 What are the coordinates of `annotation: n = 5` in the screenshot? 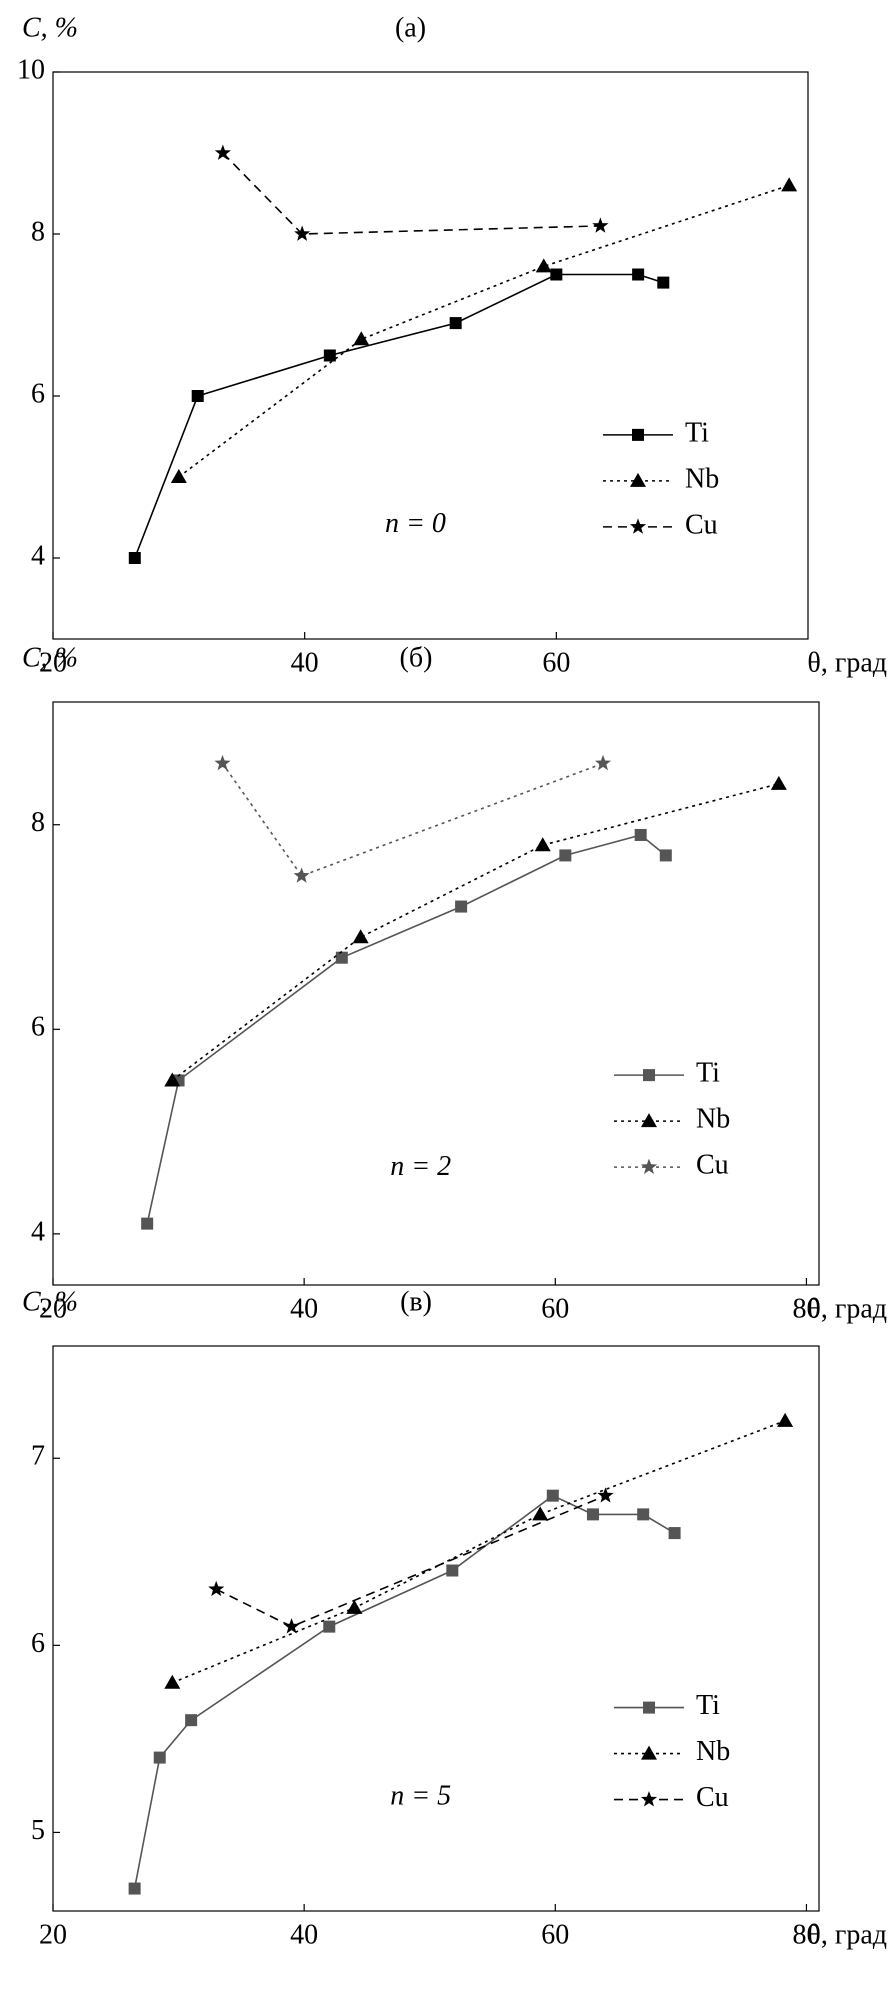 It's located at (420, 1795).